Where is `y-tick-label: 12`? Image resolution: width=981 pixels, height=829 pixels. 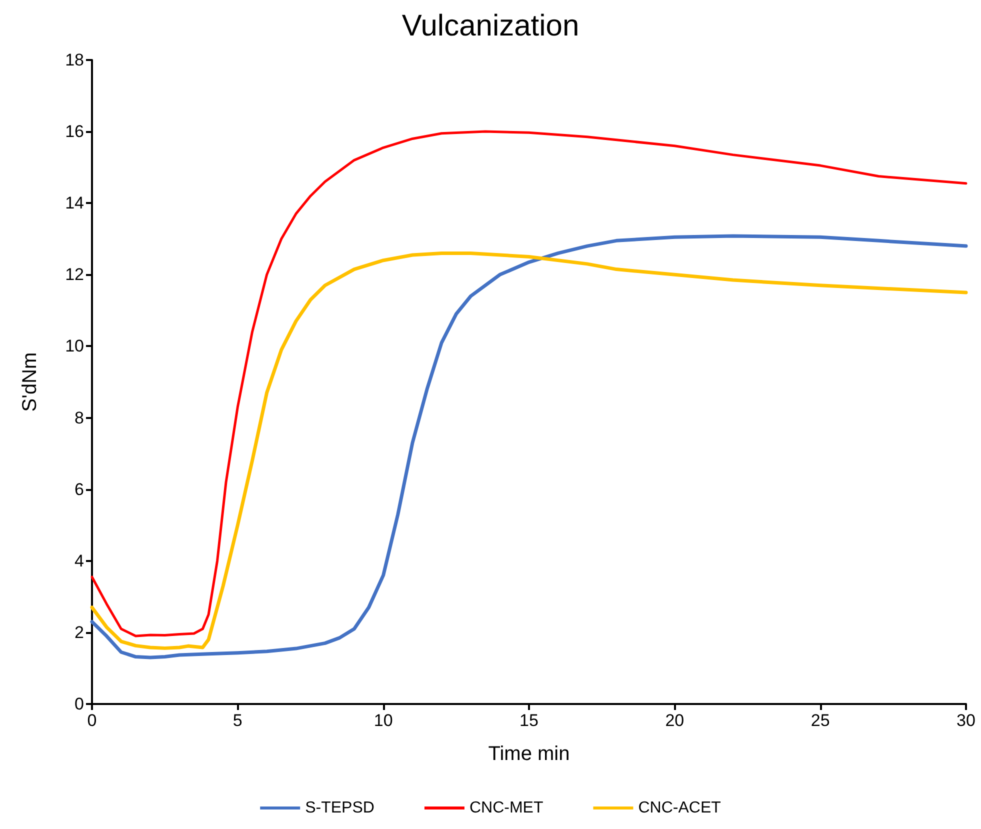 y-tick-label: 12 is located at coordinates (74, 274).